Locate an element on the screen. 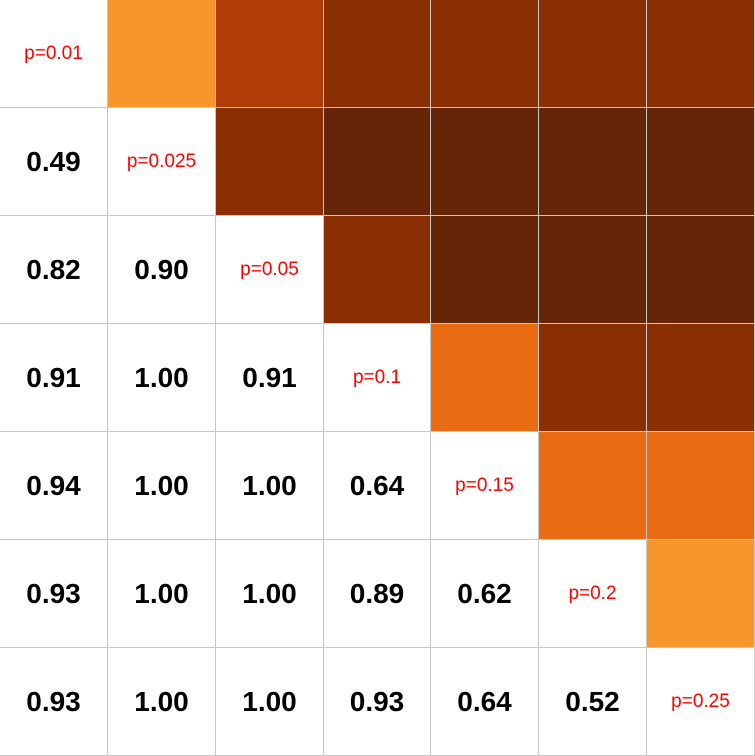 This screenshot has height=756, width=755. value-cell: 0.52 is located at coordinates (593, 702).